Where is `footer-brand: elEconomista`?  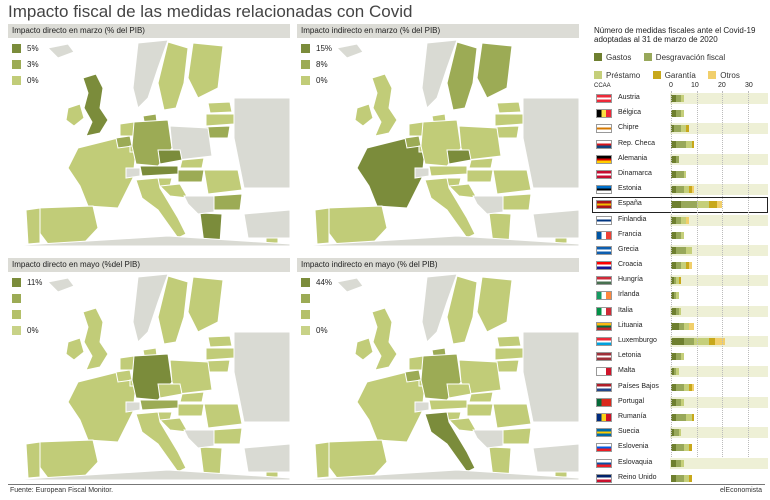 footer-brand: elEconomista is located at coordinates (740, 490).